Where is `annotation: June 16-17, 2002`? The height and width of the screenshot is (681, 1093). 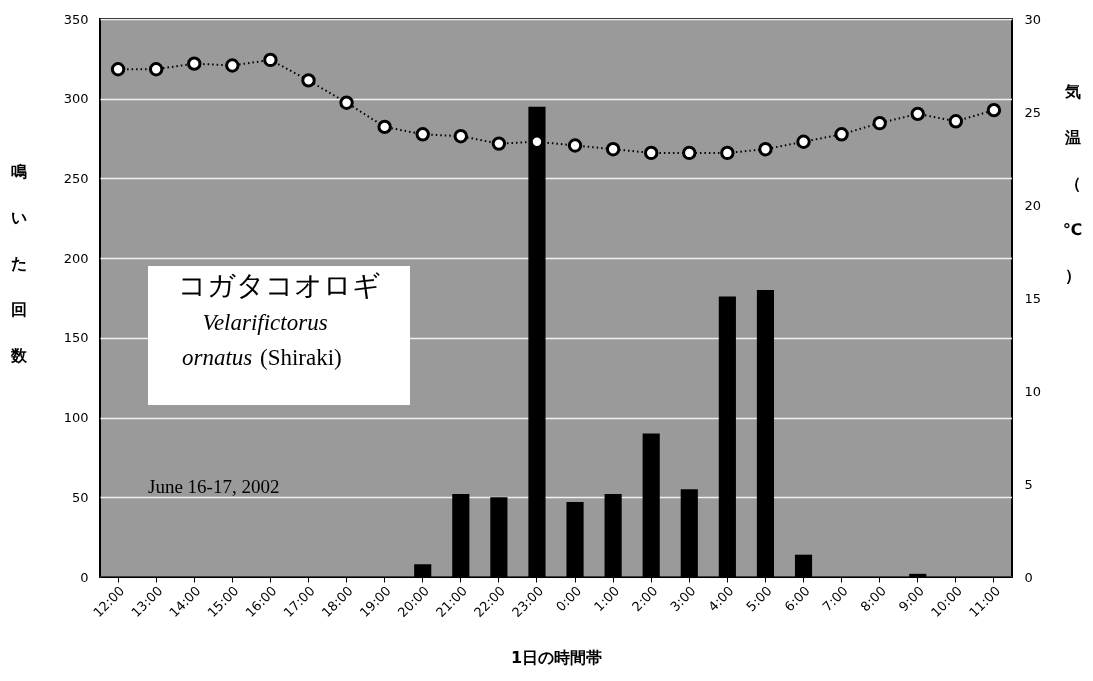 annotation: June 16-17, 2002 is located at coordinates (214, 486).